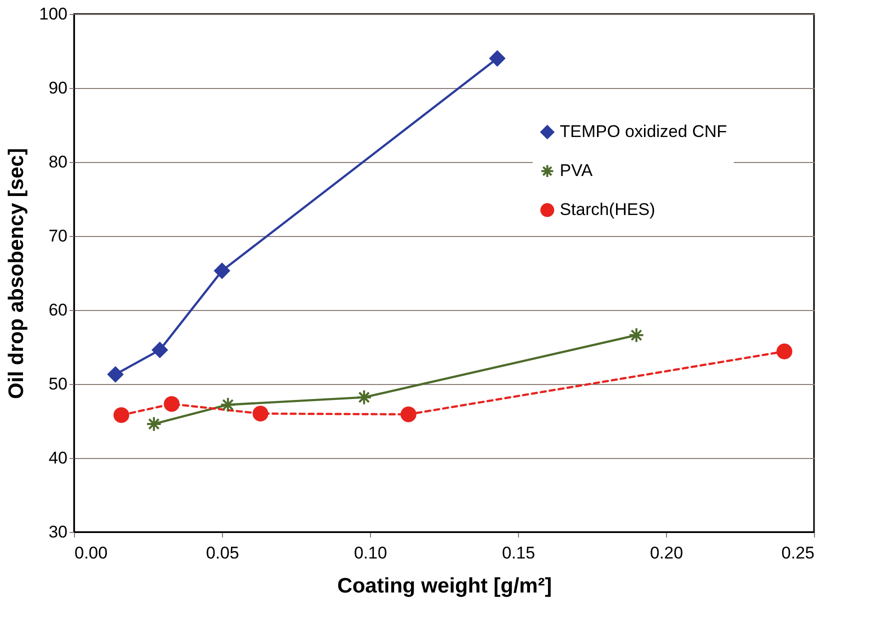 This screenshot has height=631, width=883. Describe the element at coordinates (53, 14) in the screenshot. I see `y-tick-label: 100` at that location.